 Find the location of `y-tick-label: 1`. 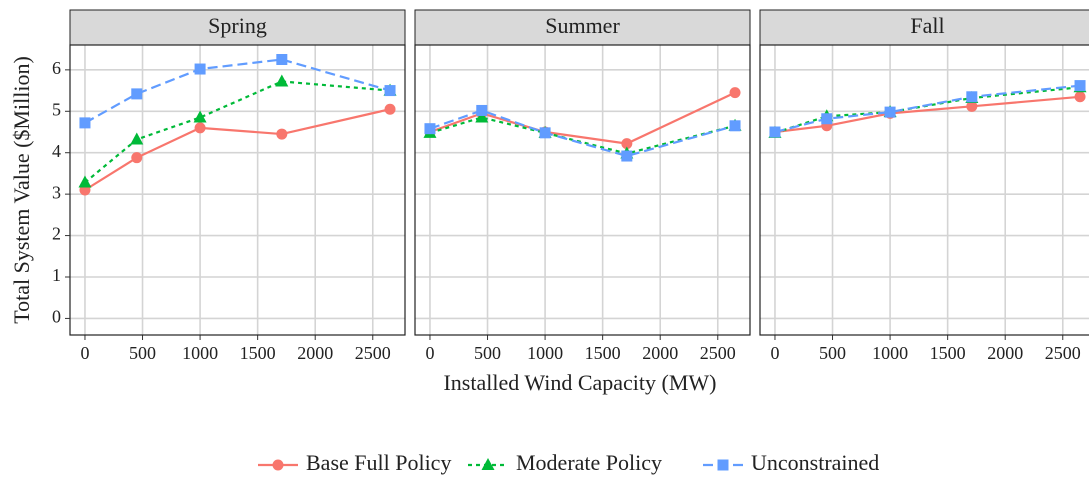

y-tick-label: 1 is located at coordinates (56, 275).